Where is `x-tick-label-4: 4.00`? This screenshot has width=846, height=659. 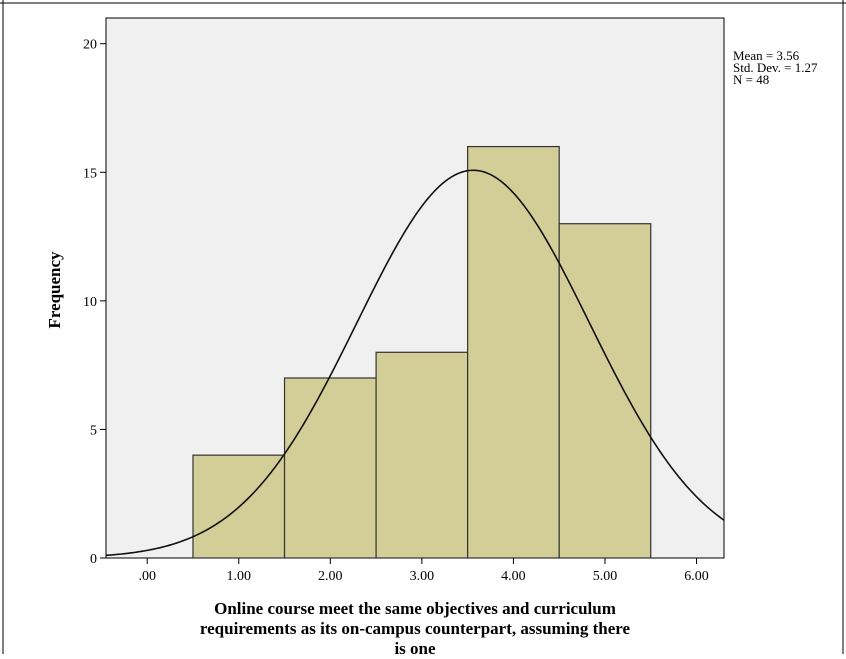 x-tick-label-4: 4.00 is located at coordinates (513, 576).